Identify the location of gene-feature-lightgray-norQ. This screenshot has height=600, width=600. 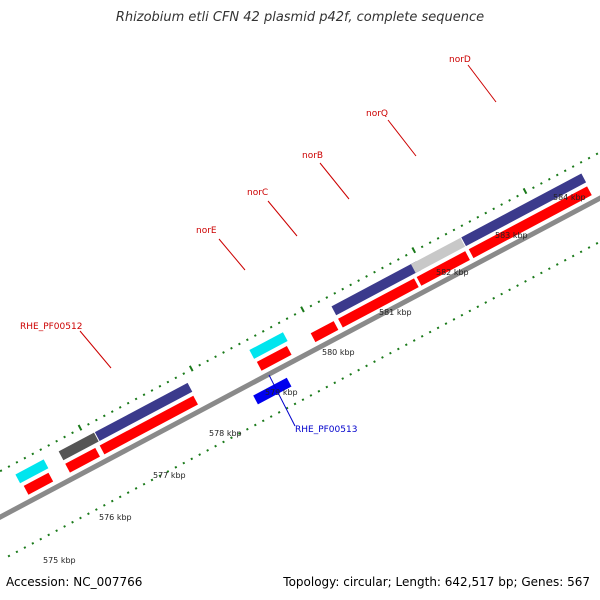
(438, 255).